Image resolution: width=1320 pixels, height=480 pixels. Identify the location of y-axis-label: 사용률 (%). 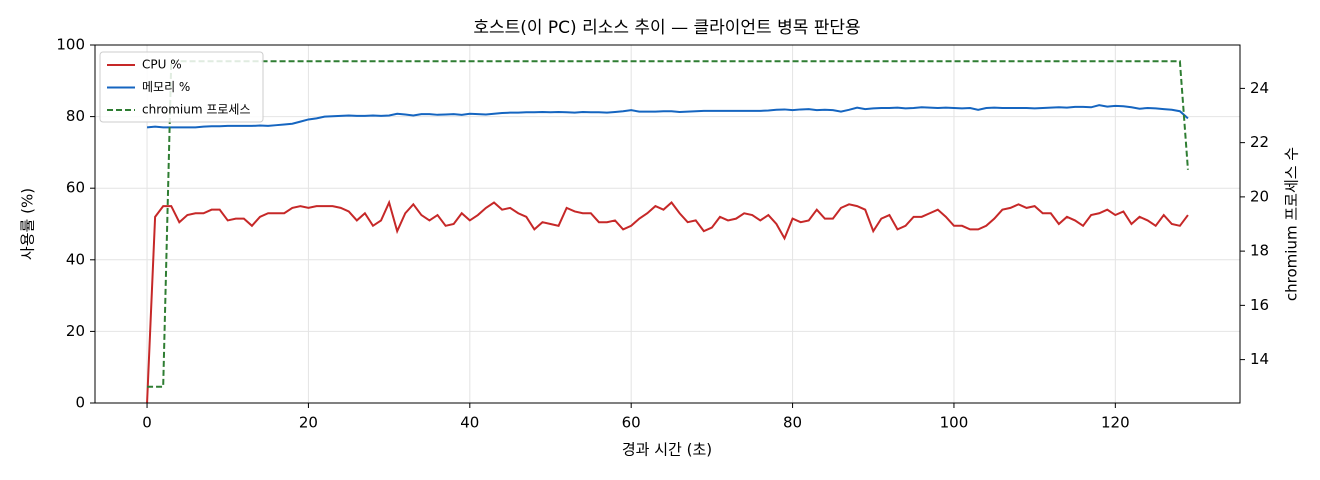
(28, 224).